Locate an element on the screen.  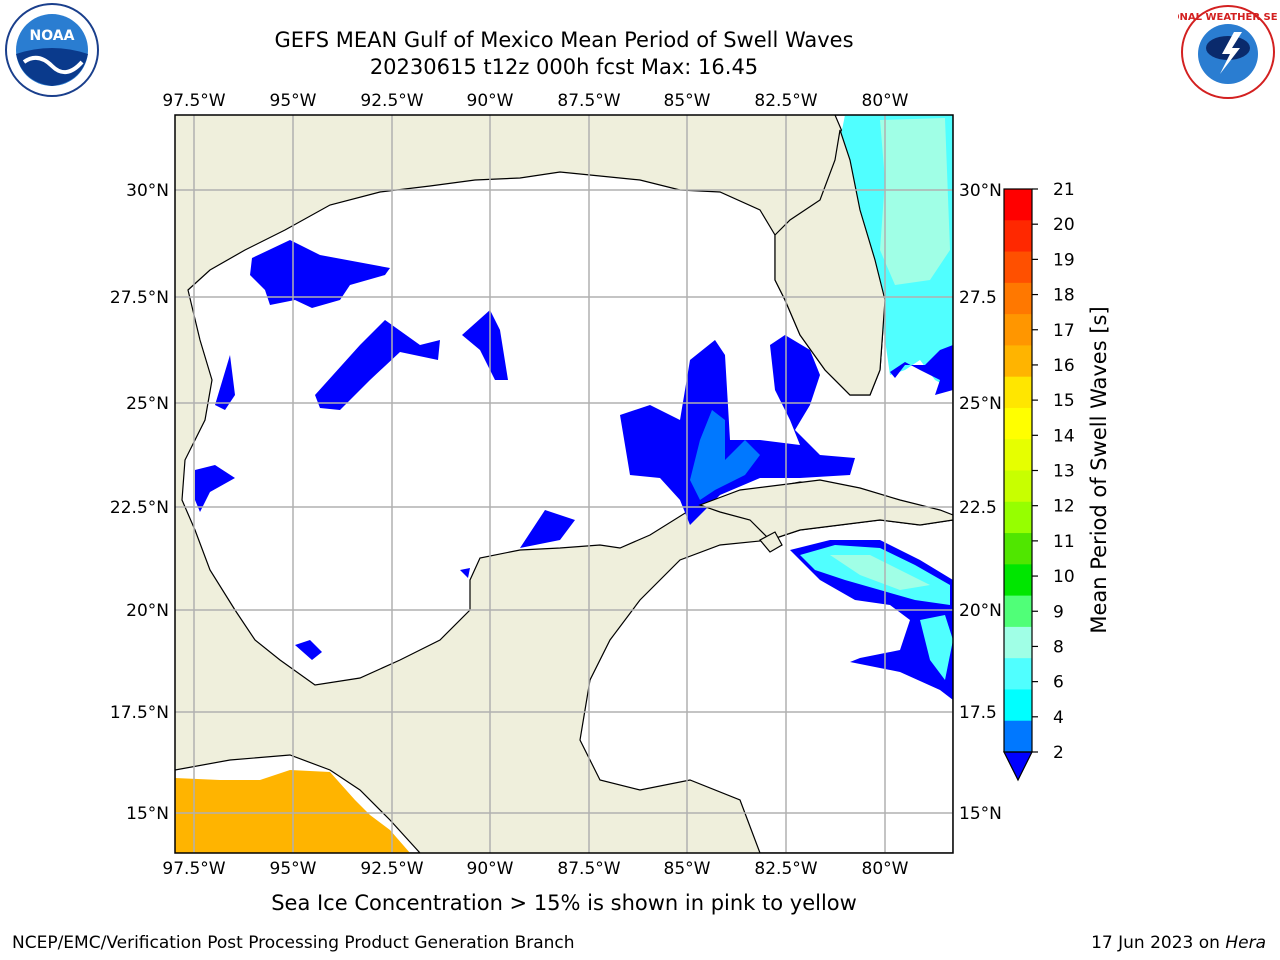
svg-text: NOAA is located at coordinates (52, 36).